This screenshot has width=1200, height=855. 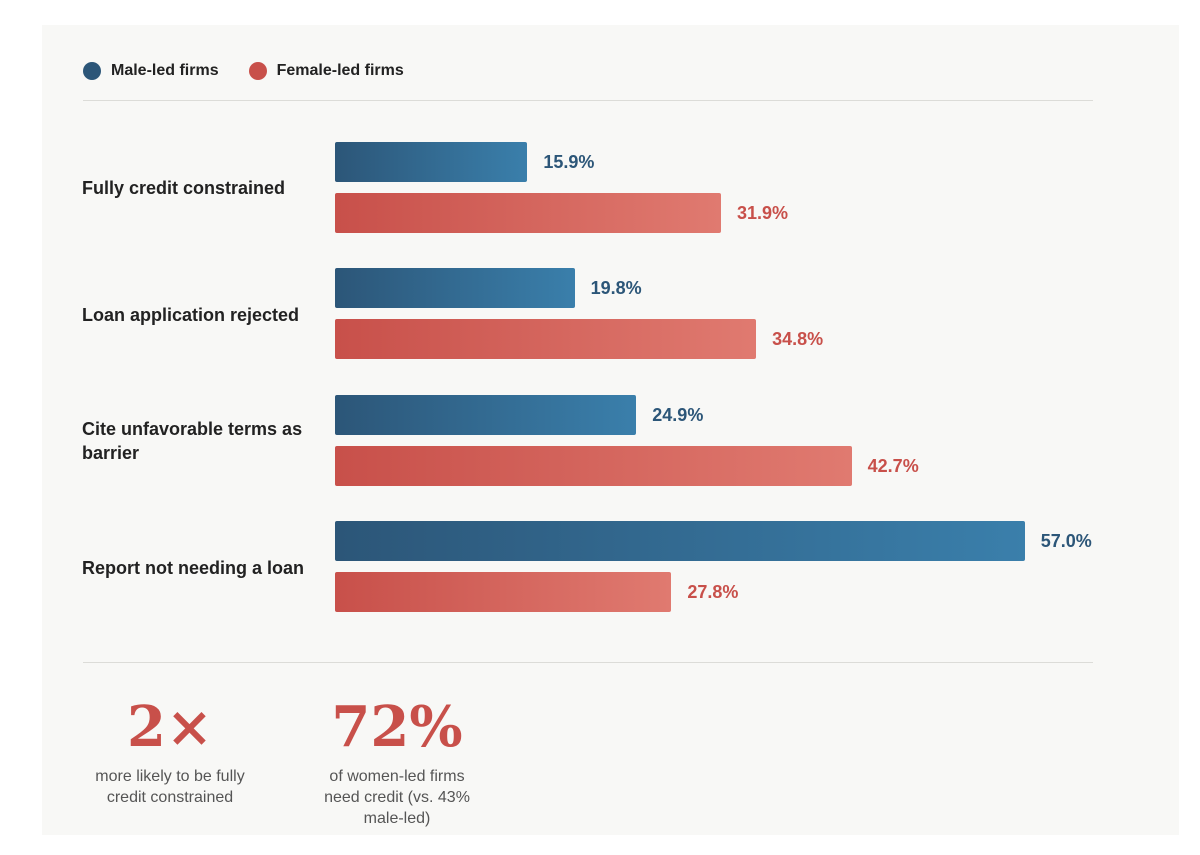 What do you see at coordinates (170, 727) in the screenshot?
I see `stat-number-0: 2×` at bounding box center [170, 727].